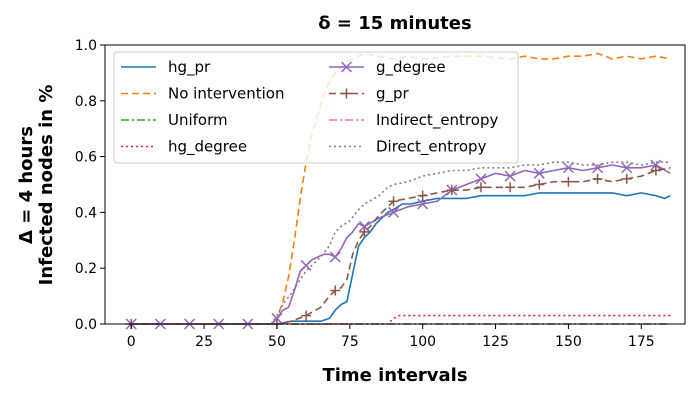 This screenshot has width=700, height=400. What do you see at coordinates (204, 342) in the screenshot?
I see `x-tick-label: 25` at bounding box center [204, 342].